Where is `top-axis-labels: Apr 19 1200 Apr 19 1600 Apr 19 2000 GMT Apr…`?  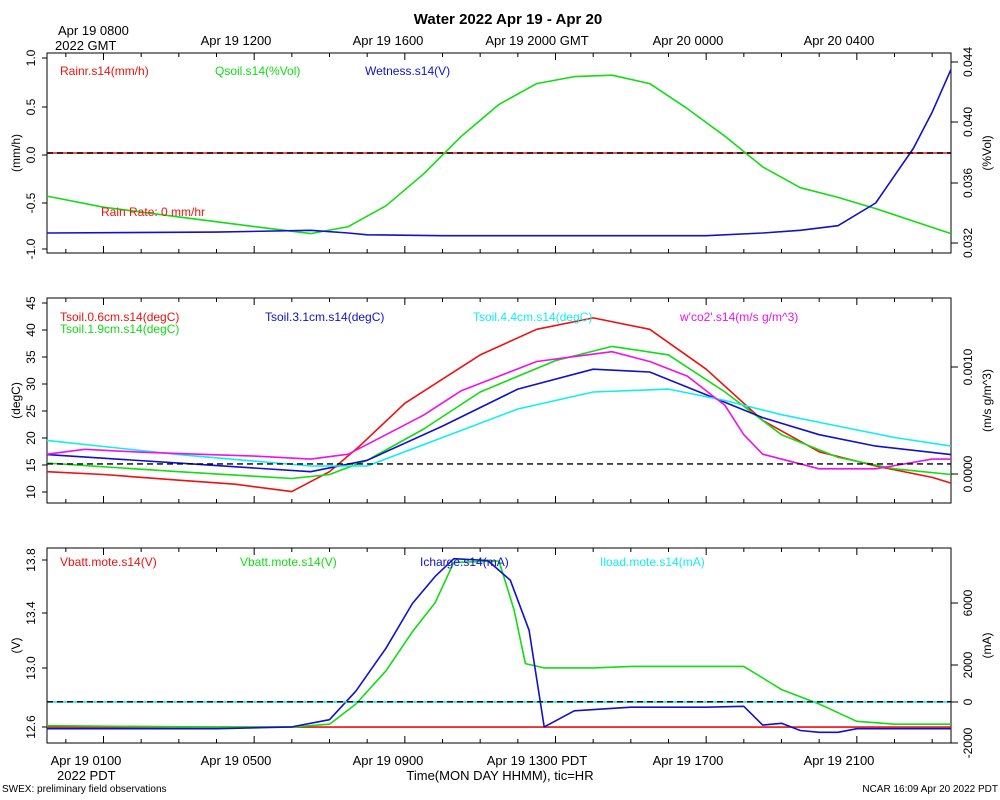
top-axis-labels: Apr 19 1200 Apr 19 1600 Apr 19 2000 GMT Apr… is located at coordinates (538, 40).